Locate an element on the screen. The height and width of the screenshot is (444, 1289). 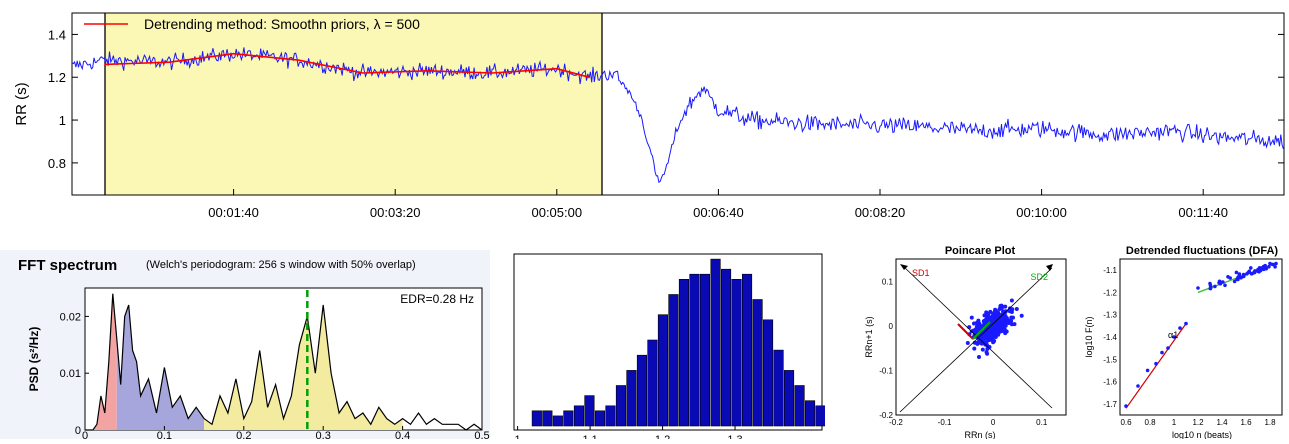
fft-y-tick-label: 0.01 is located at coordinates (70, 374).